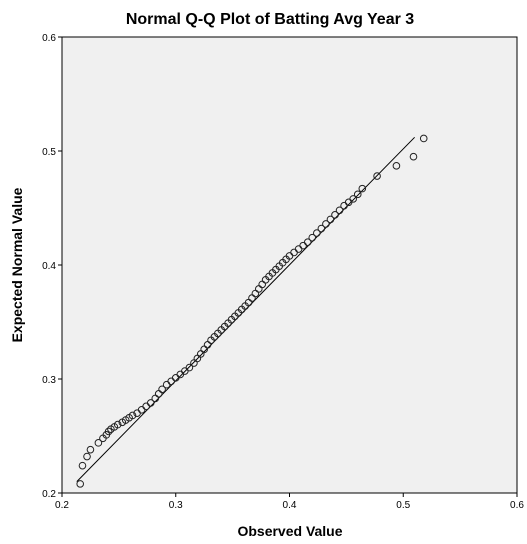  Describe the element at coordinates (176, 505) in the screenshot. I see `x-tick-label: 0.3` at that location.